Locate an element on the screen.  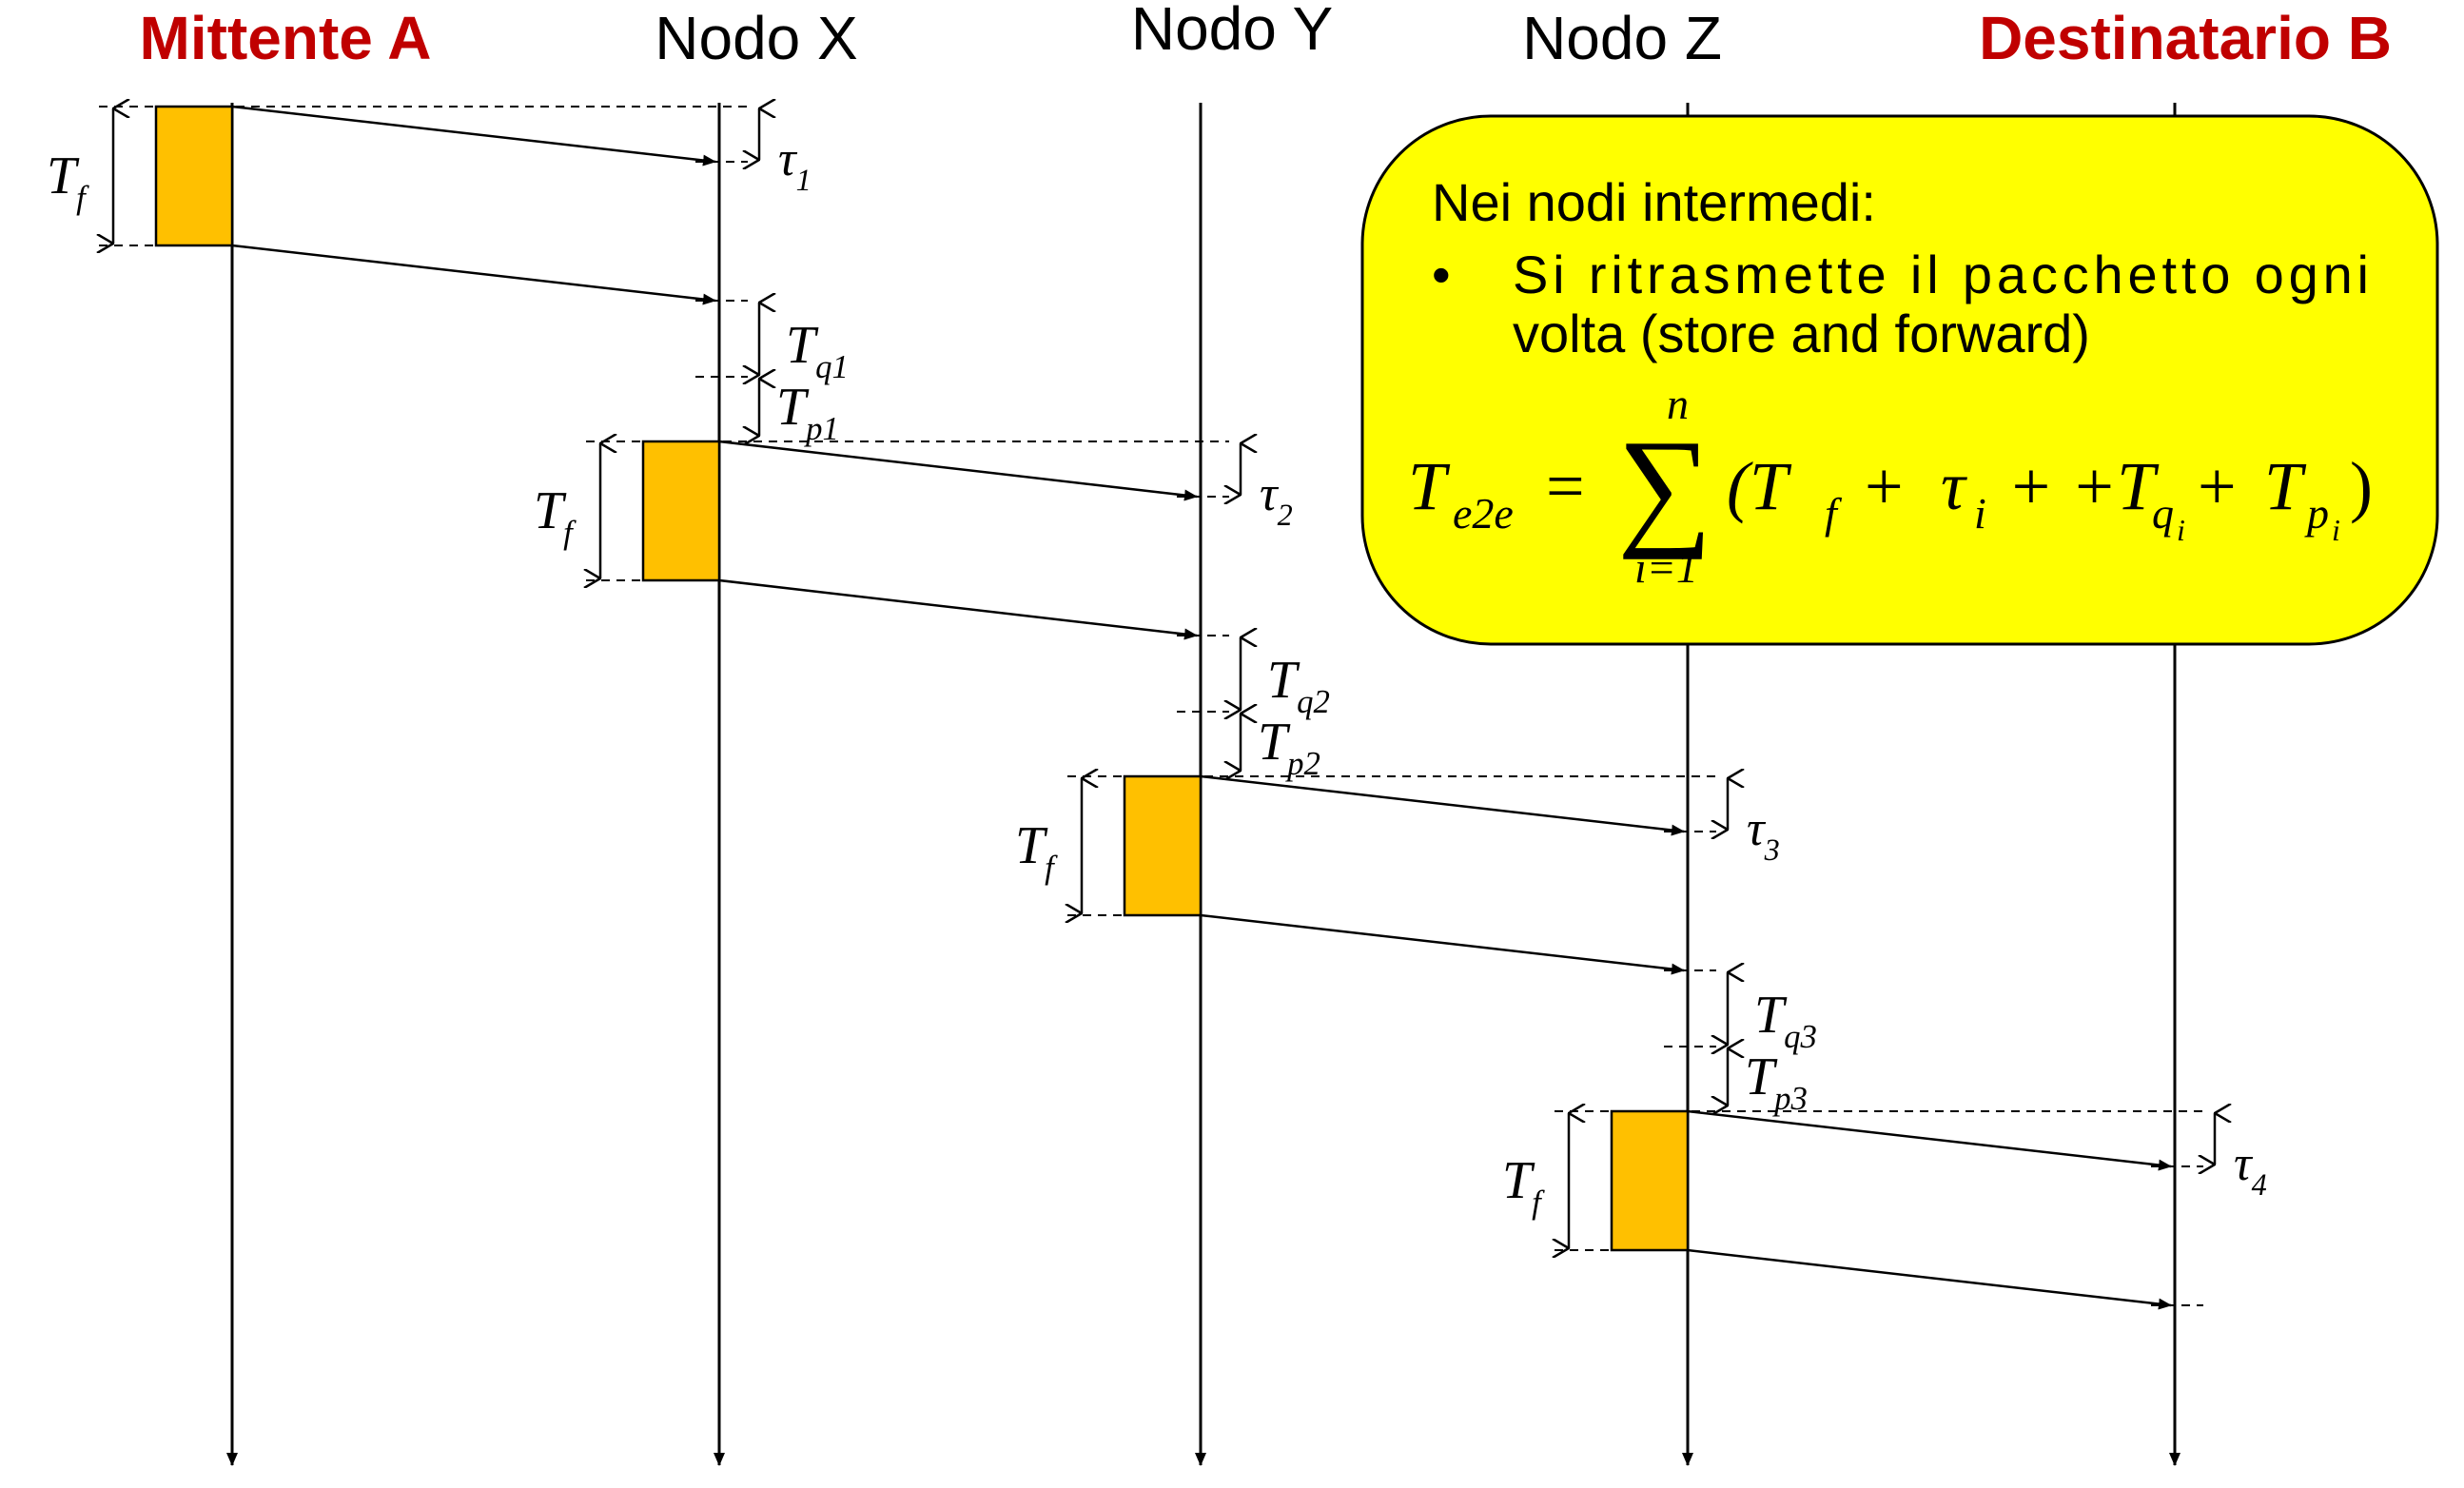
formula-tau-sub: i is located at coordinates (1980, 513).